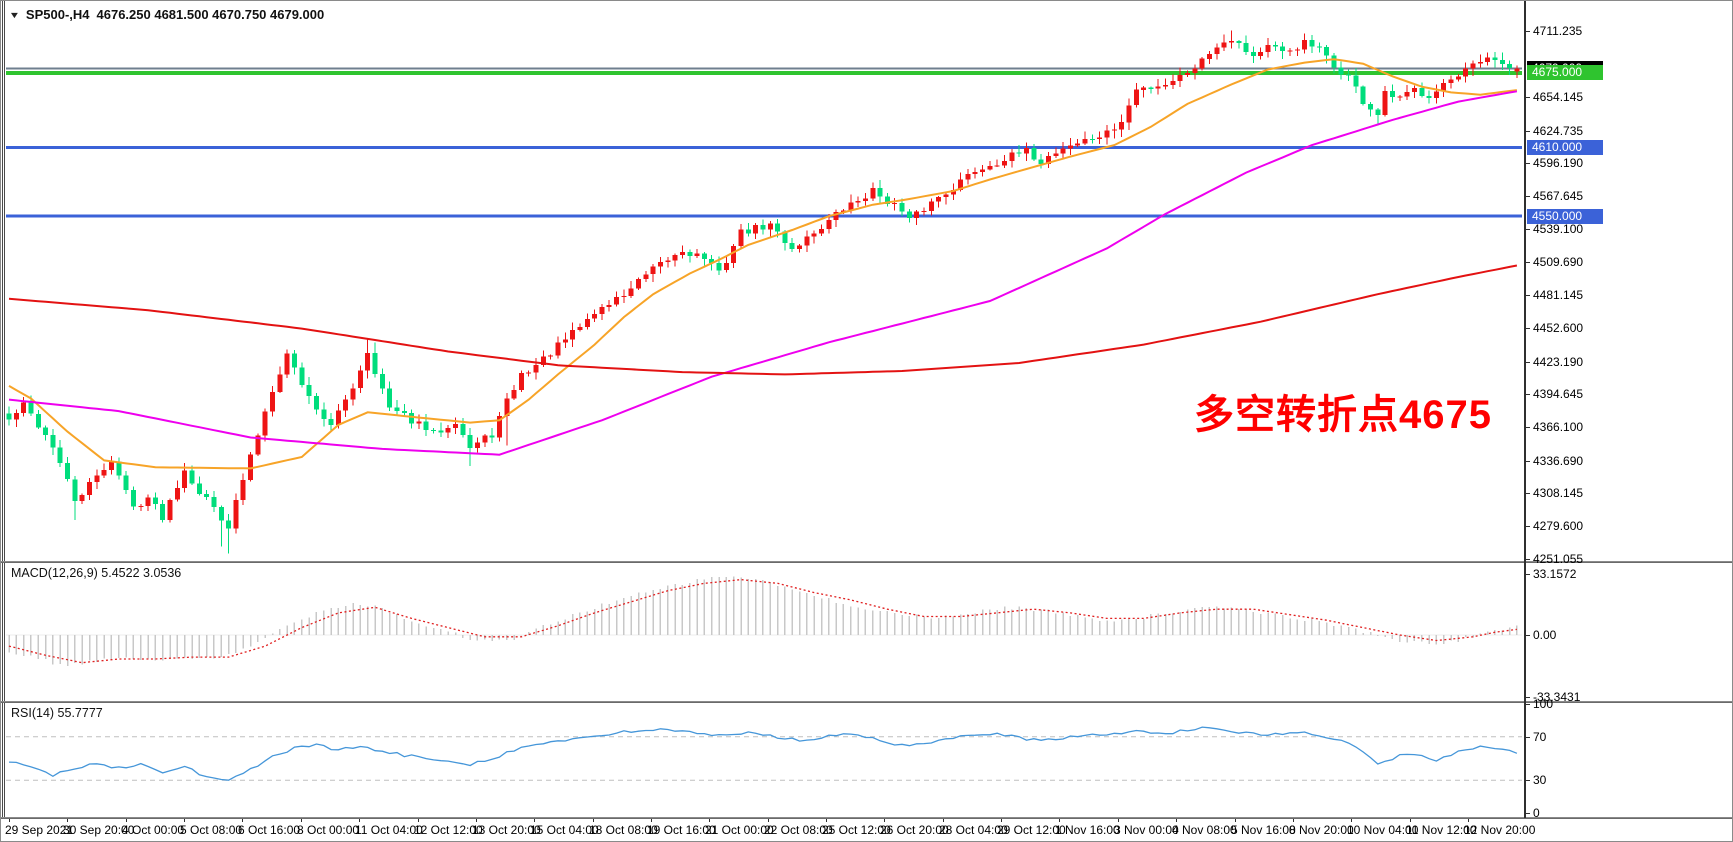 Image resolution: width=1733 pixels, height=842 pixels. Describe the element at coordinates (389, 830) in the screenshot. I see `time-axis-label: 11 Oct 04:00` at that location.